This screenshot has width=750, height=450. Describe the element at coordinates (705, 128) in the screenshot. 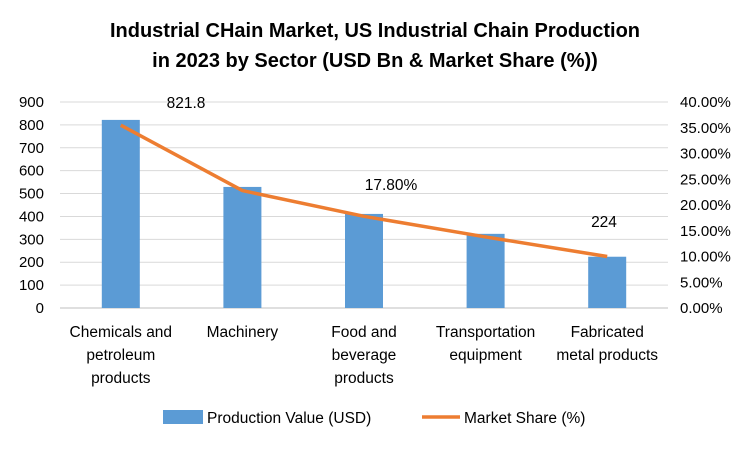

I see `right-tick-label: 35.00%` at that location.